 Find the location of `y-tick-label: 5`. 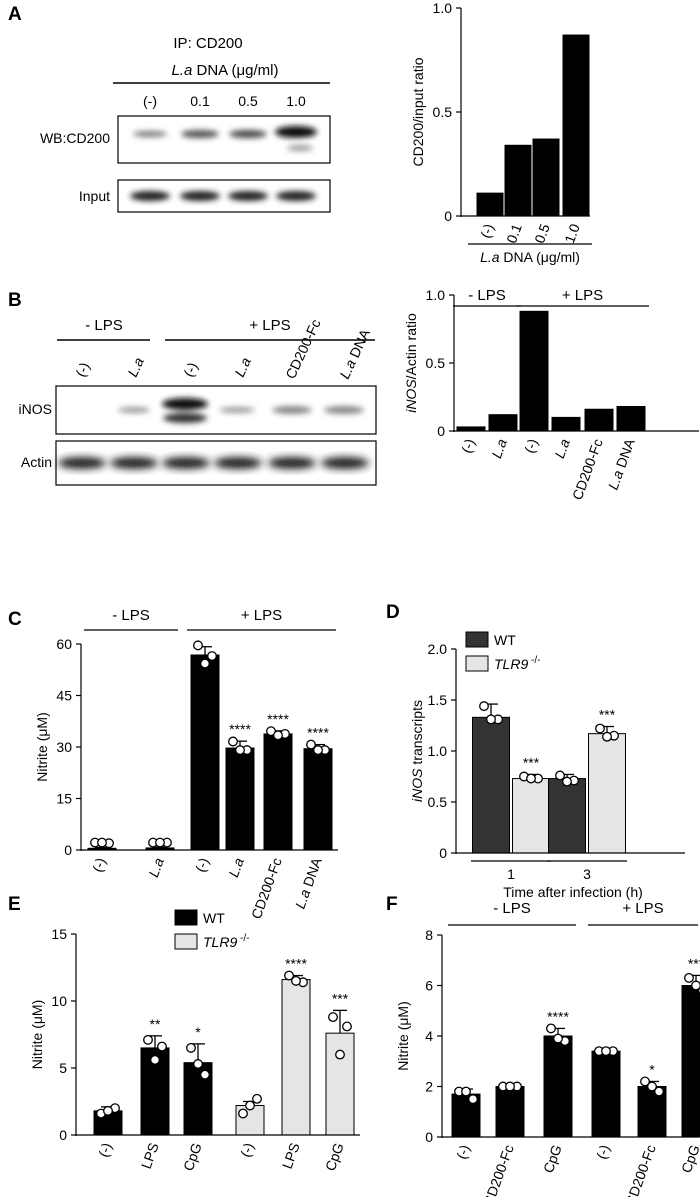

y-tick-label: 5 is located at coordinates (63, 1068).